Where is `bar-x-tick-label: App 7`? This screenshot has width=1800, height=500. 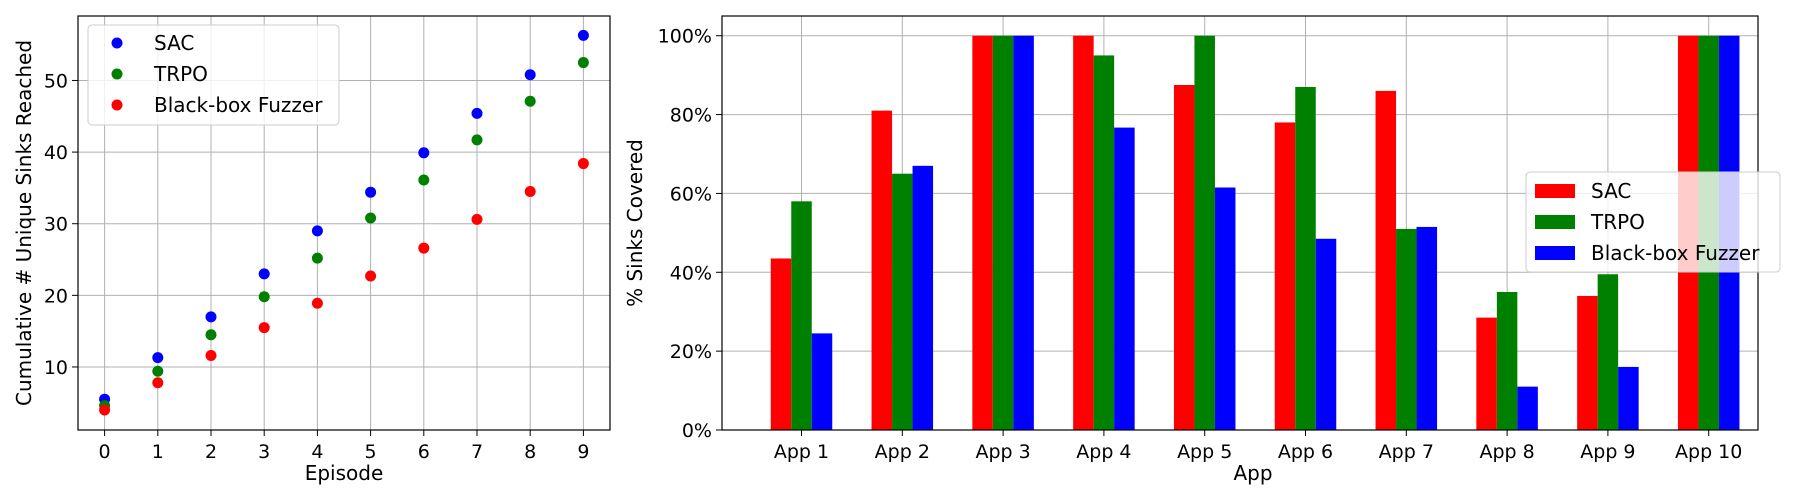 bar-x-tick-label: App 7 is located at coordinates (1406, 452).